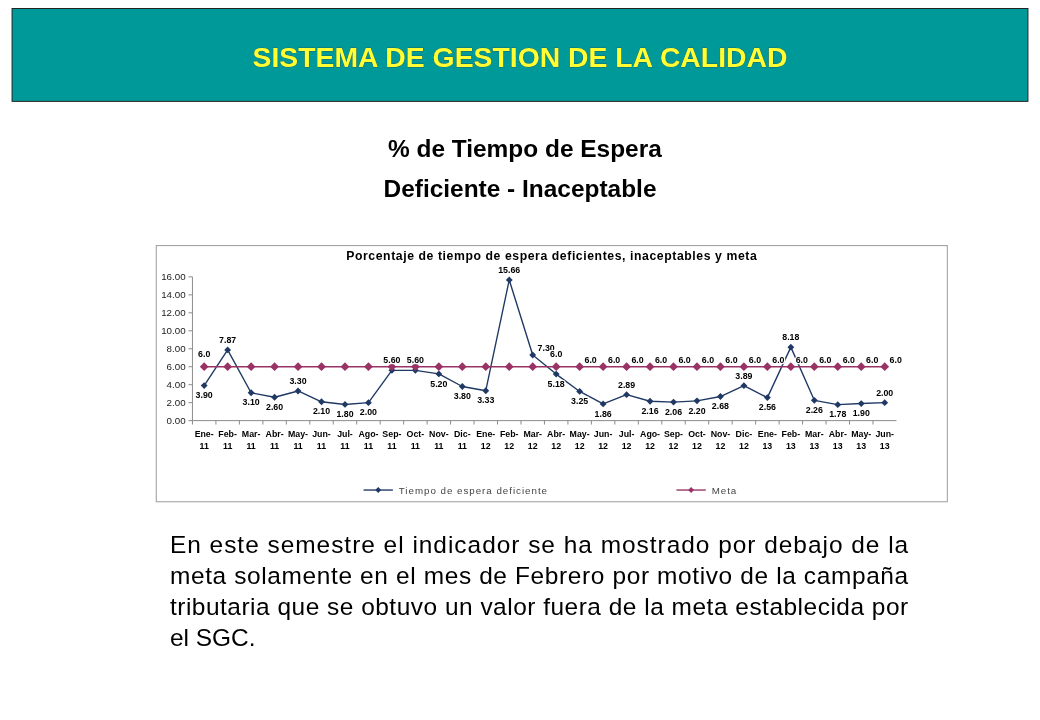 This screenshot has width=1040, height=720. What do you see at coordinates (439, 383) in the screenshot?
I see `data-label: 5.20` at bounding box center [439, 383].